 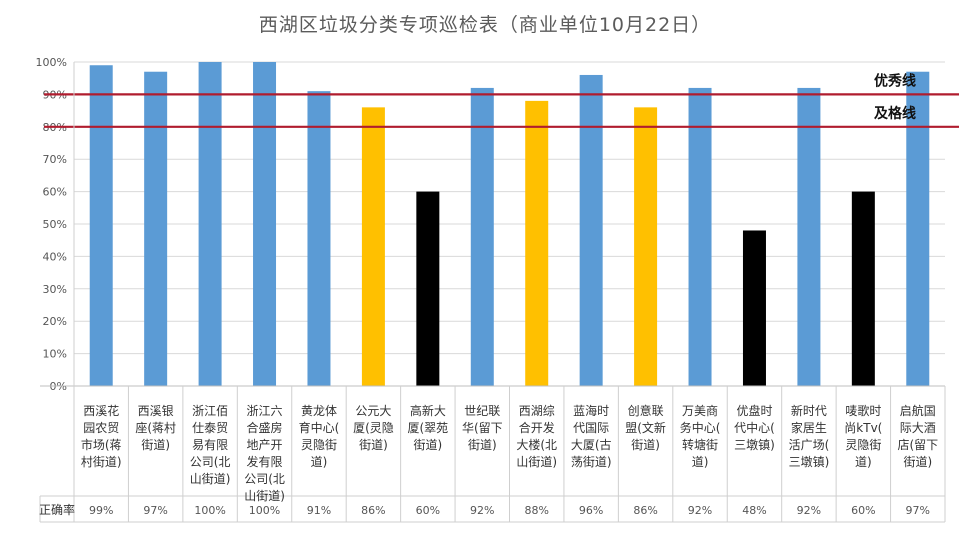 I want to click on category-label: 启航国际大酒店(留下街道), so click(x=917, y=436).